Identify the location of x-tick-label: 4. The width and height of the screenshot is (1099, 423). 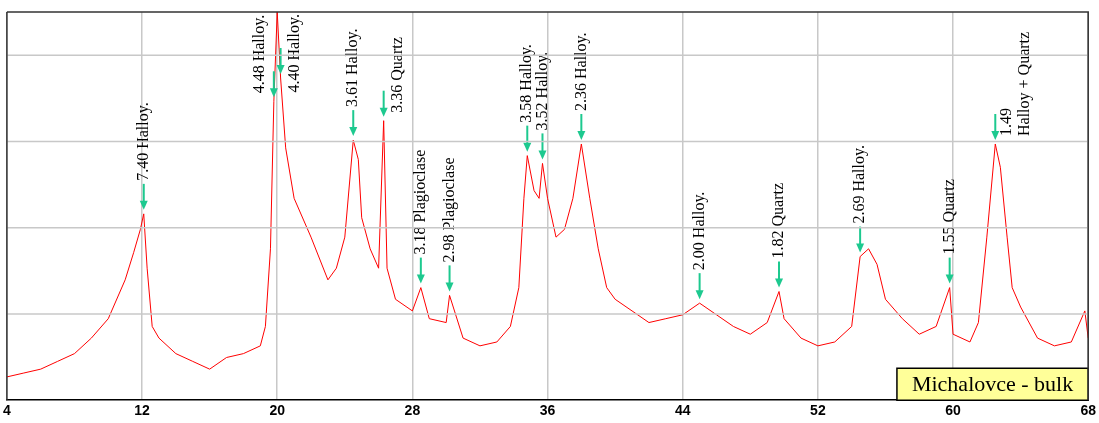
(6, 410).